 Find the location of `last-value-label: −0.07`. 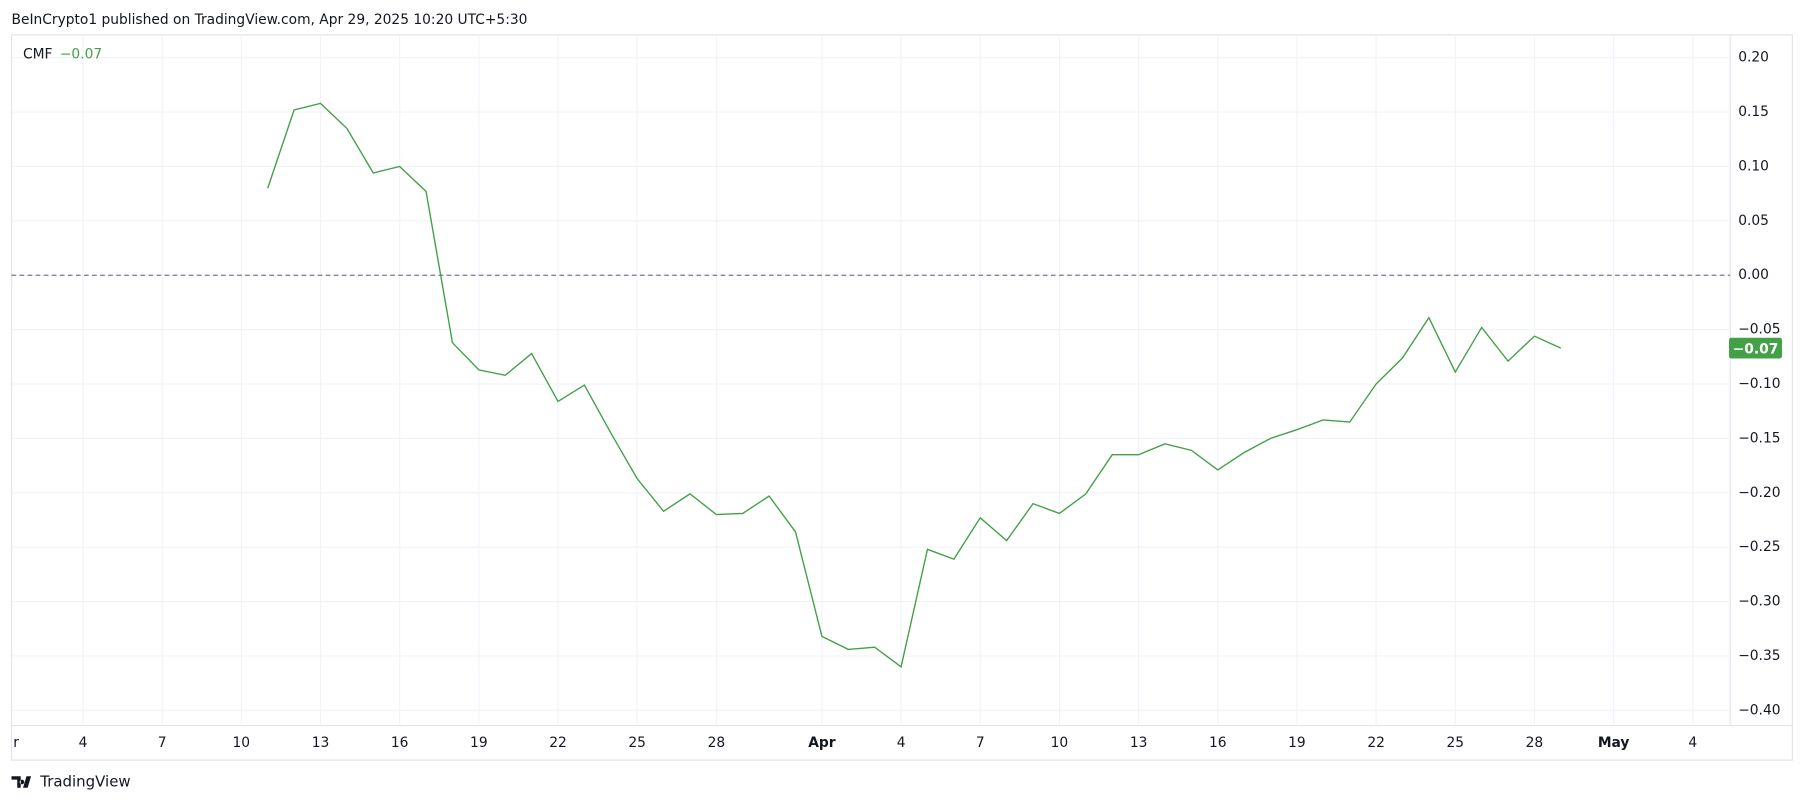

last-value-label: −0.07 is located at coordinates (1756, 349).